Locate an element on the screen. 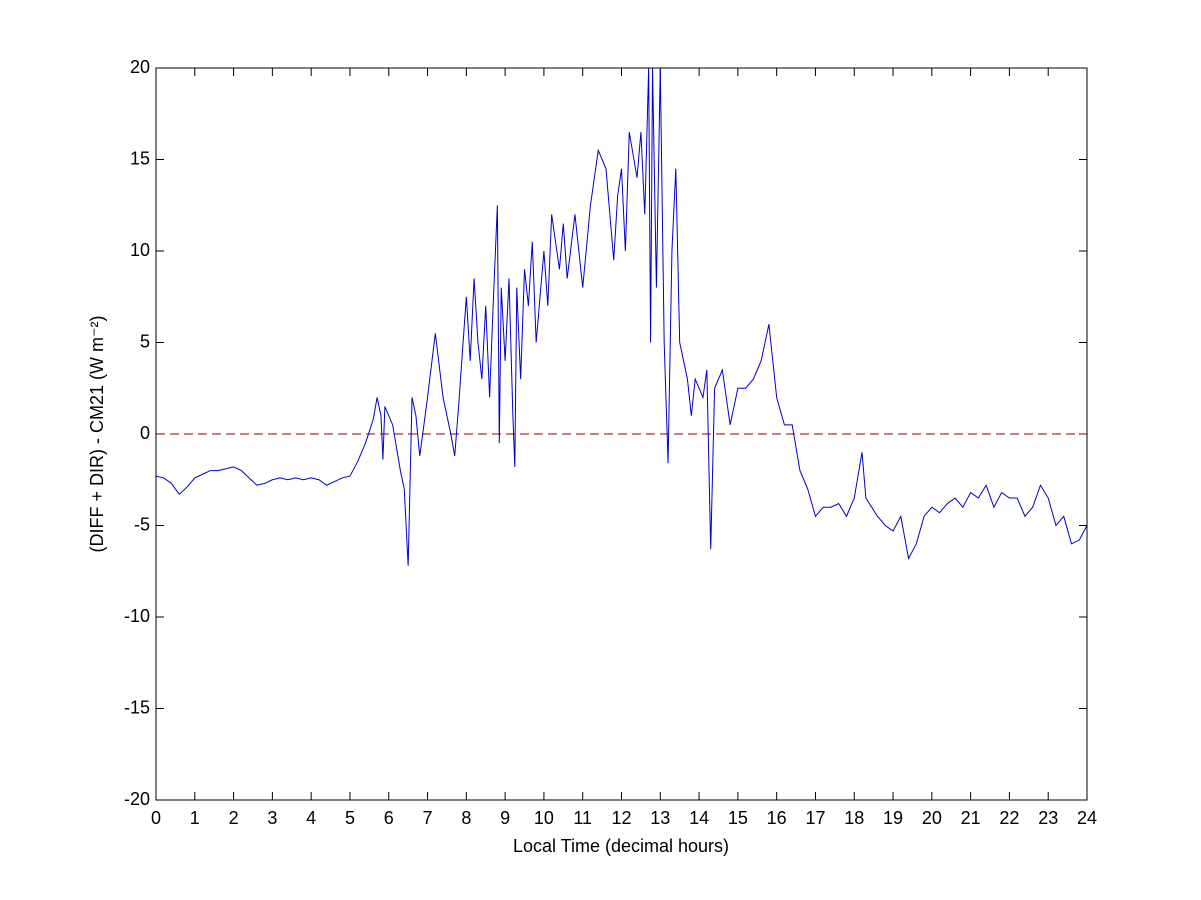 The height and width of the screenshot is (900, 1201). x-axis-label: Local Time (decimal hours) is located at coordinates (621, 846).